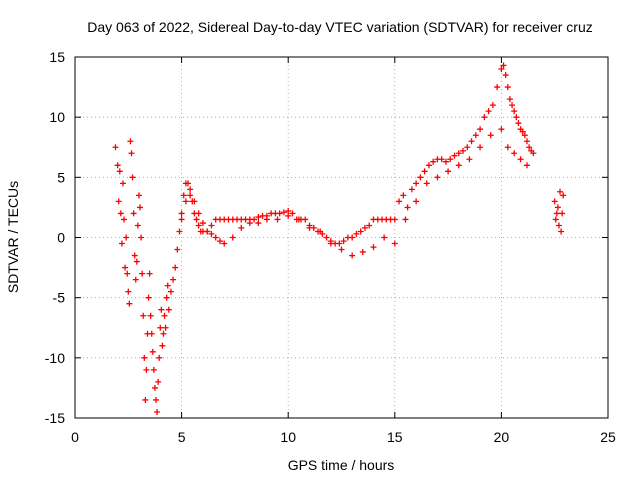 This screenshot has height=480, width=640. I want to click on y-tick-label: -10, so click(55, 358).